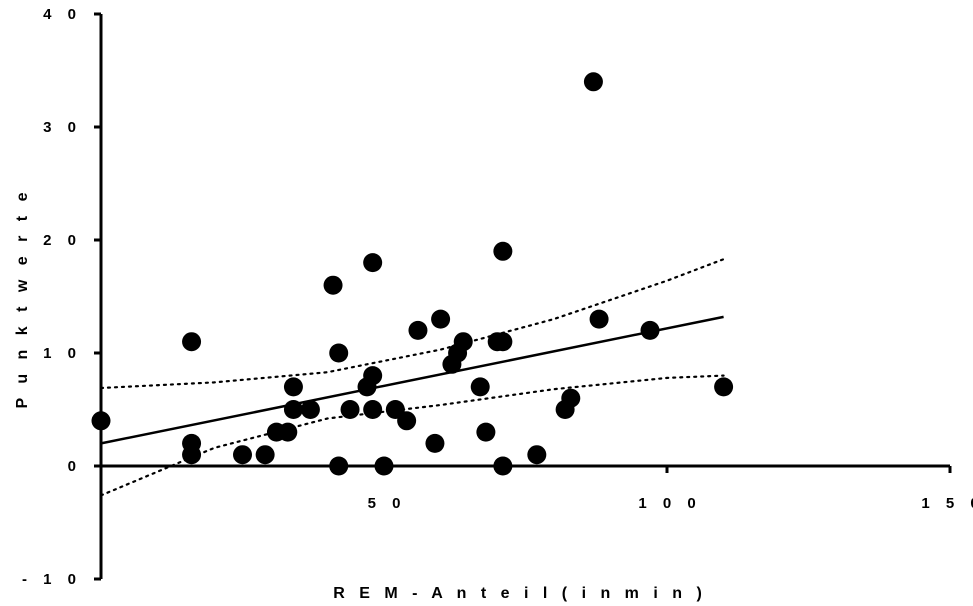 Image resolution: width=973 pixels, height=606 pixels. What do you see at coordinates (62, 127) in the screenshot?
I see `y-tick-label: 3 0` at bounding box center [62, 127].